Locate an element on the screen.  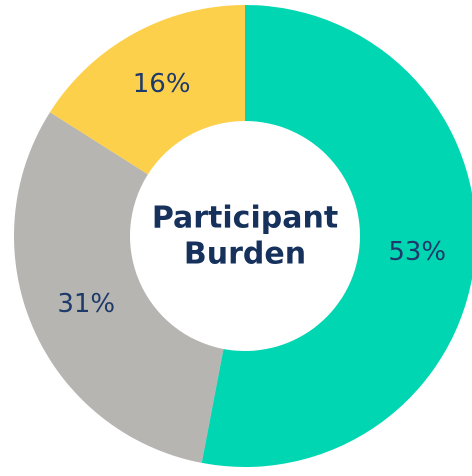
value-label: 31% is located at coordinates (86, 304).